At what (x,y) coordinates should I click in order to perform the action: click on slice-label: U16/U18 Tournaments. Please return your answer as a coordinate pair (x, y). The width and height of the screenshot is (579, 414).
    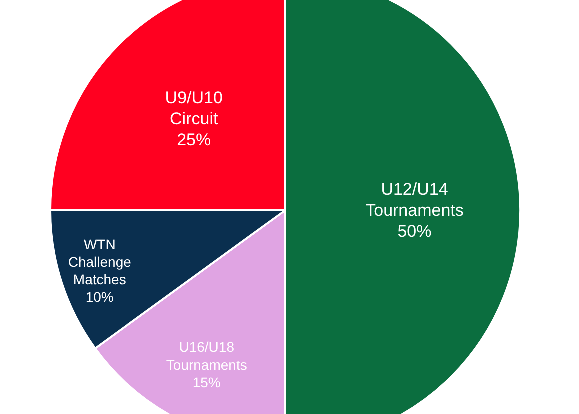
    Looking at the image, I should click on (207, 356).